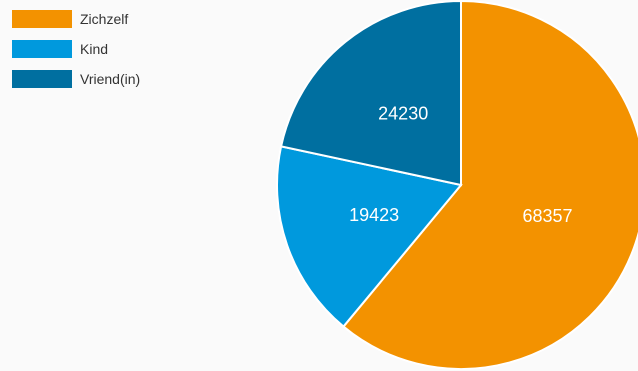 This screenshot has width=638, height=371. I want to click on slice-value-label-0: 68357, so click(547, 216).